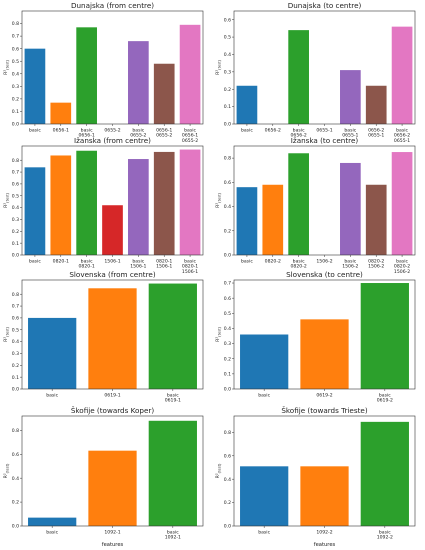 The image size is (425, 550). Describe the element at coordinates (113, 410) in the screenshot. I see `chart-title: Škofije (towards Koper)` at that location.